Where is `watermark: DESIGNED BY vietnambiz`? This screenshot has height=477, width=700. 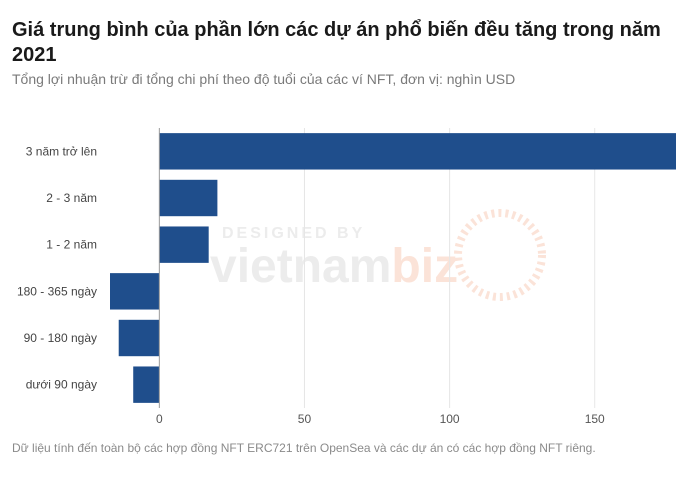
watermark: DESIGNED BY vietnambiz is located at coordinates (378, 255).